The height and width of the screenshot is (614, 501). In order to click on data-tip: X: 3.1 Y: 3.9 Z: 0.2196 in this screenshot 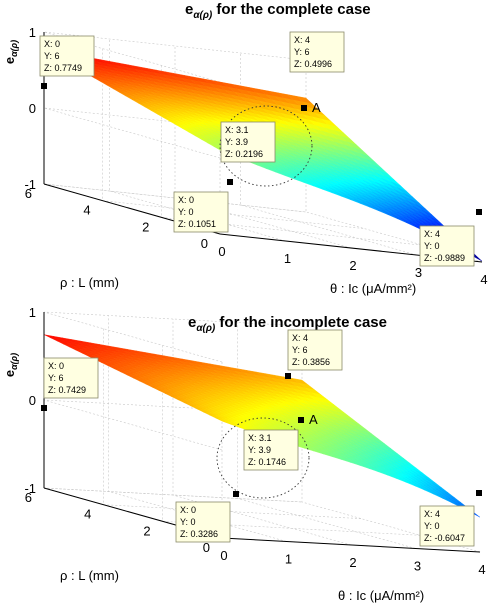, I will do `click(248, 142)`.